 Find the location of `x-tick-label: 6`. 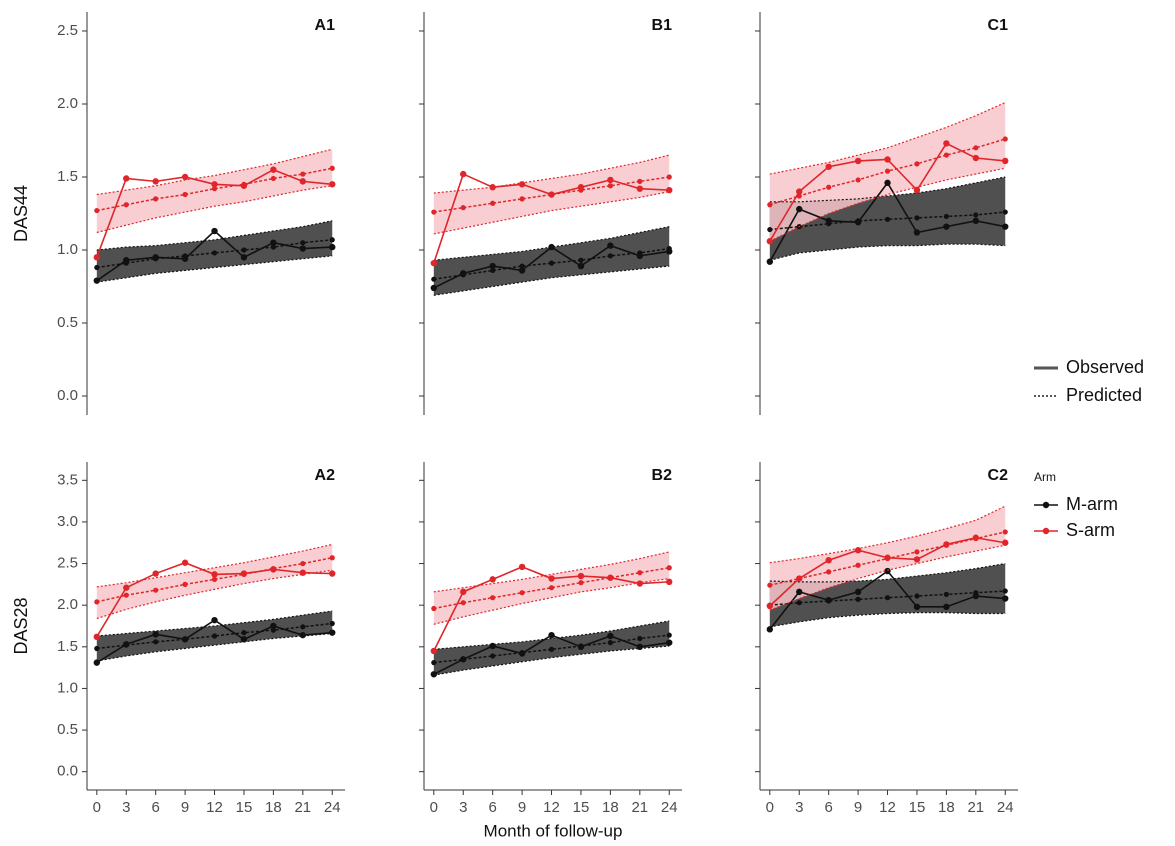

x-tick-label: 6 is located at coordinates (828, 807).